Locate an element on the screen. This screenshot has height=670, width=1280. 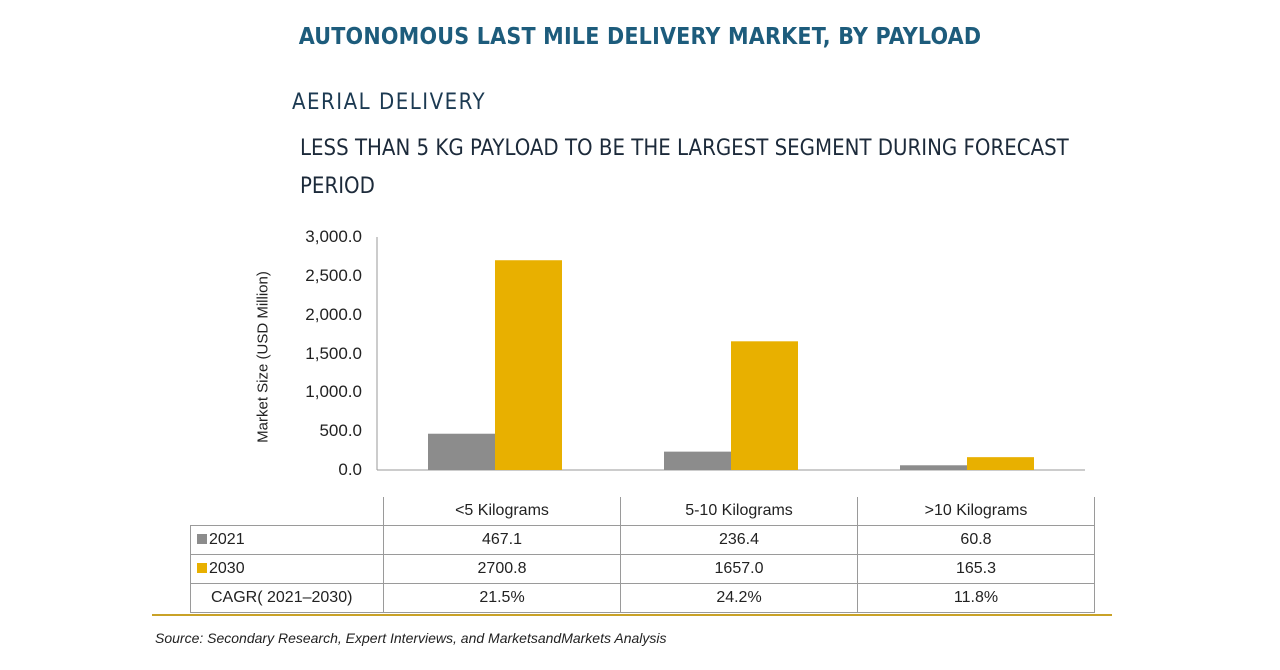
y-tick-label: 500.0 is located at coordinates (340, 431).